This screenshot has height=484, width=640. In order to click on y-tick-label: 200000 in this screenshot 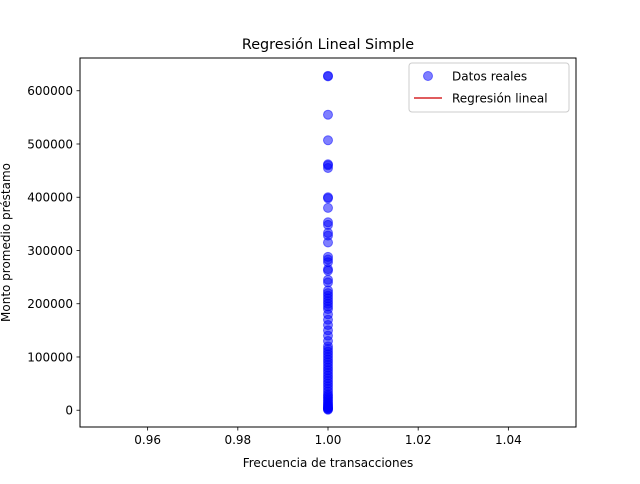, I will do `click(50, 304)`.